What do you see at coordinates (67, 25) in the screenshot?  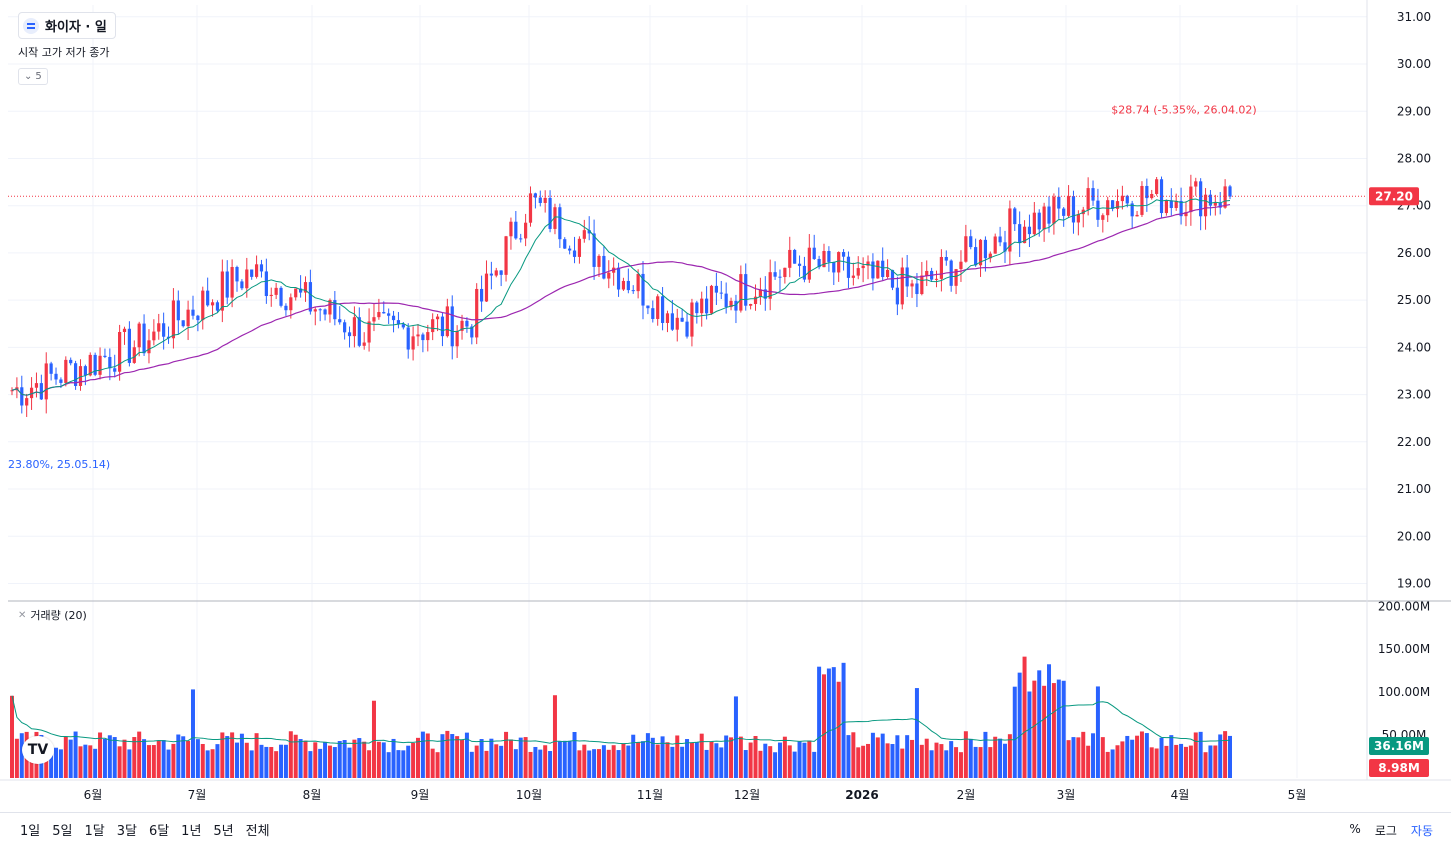 I see `symbol-selector: 화이자 · 일` at bounding box center [67, 25].